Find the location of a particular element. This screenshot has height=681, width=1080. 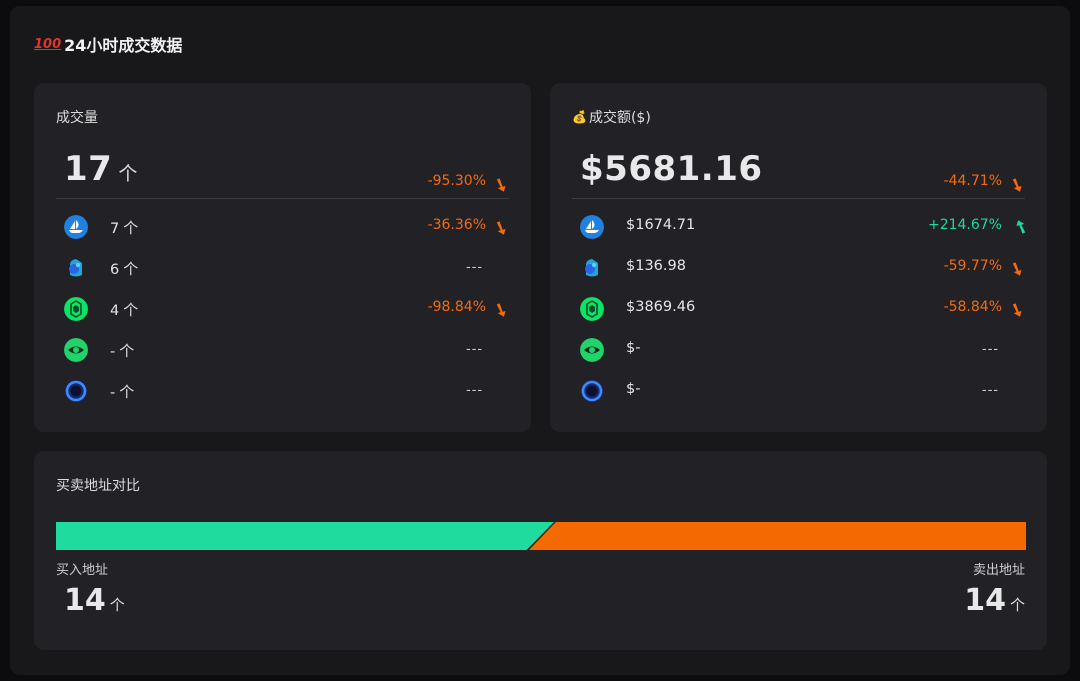

sell-address-value: 14 is located at coordinates (985, 600).